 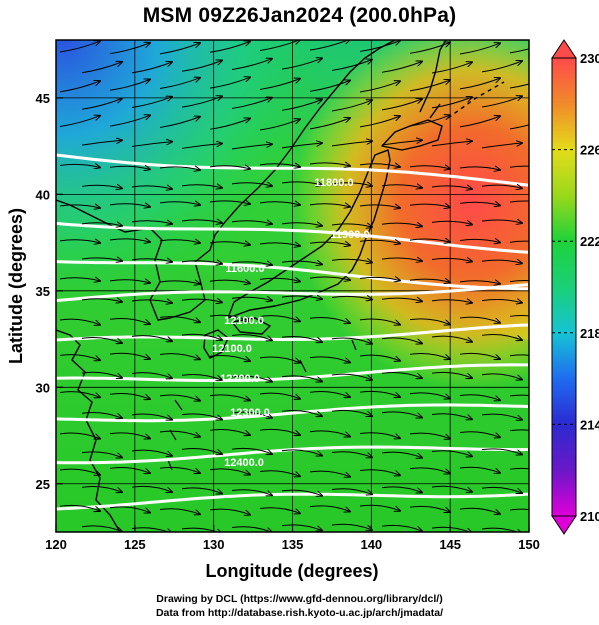 I want to click on colorbar-tick-label: 222, so click(x=589, y=241).